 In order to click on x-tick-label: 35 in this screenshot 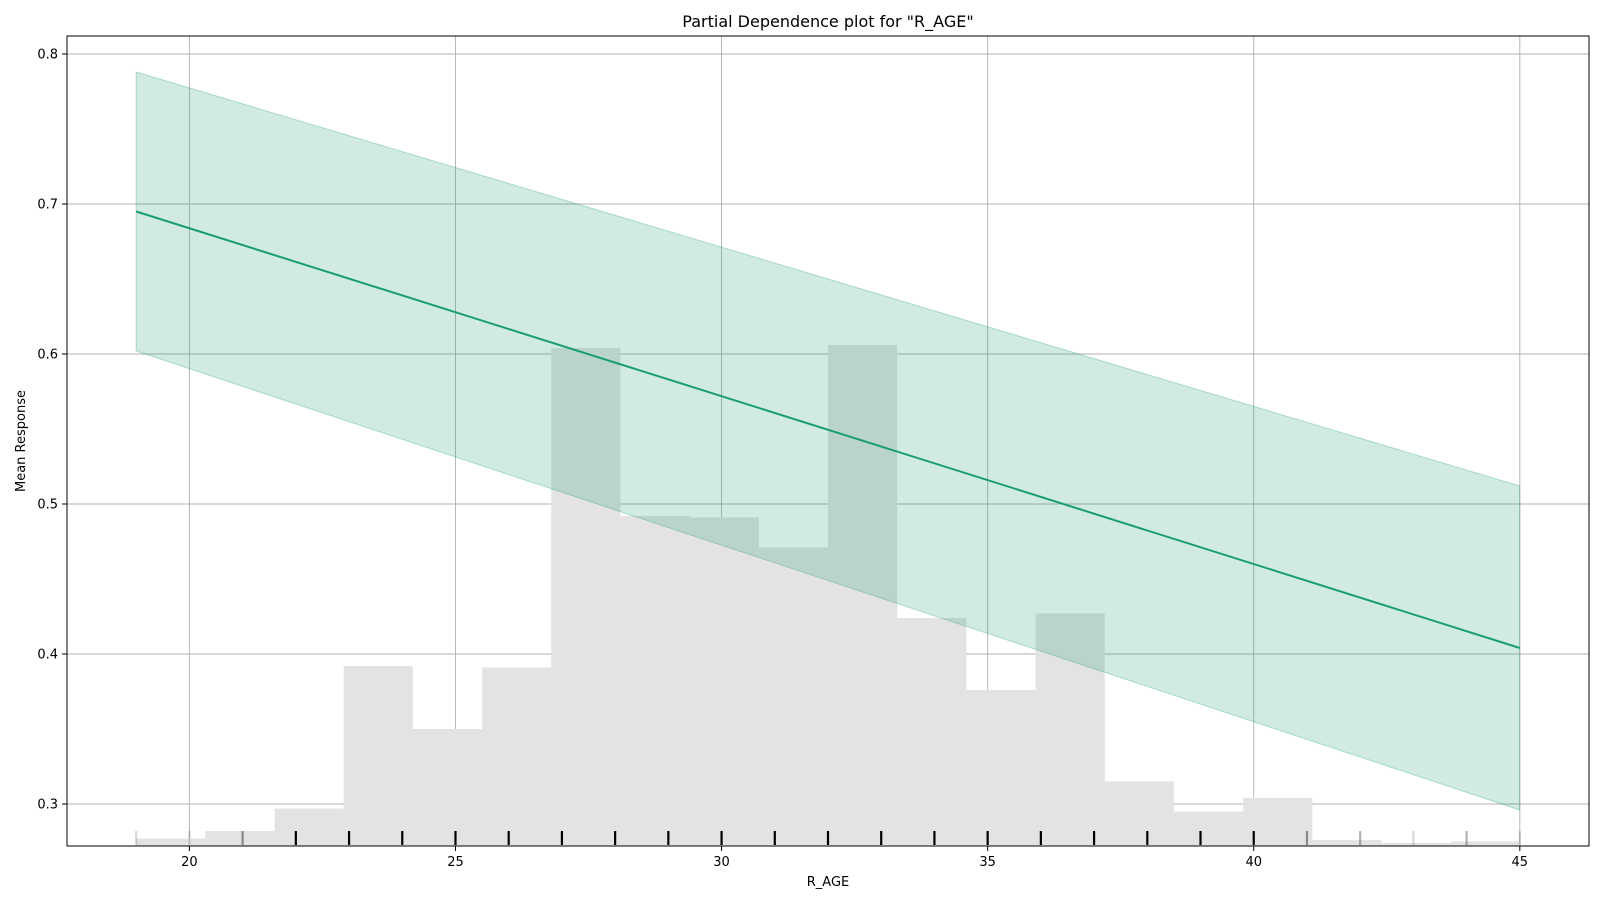, I will do `click(987, 862)`.